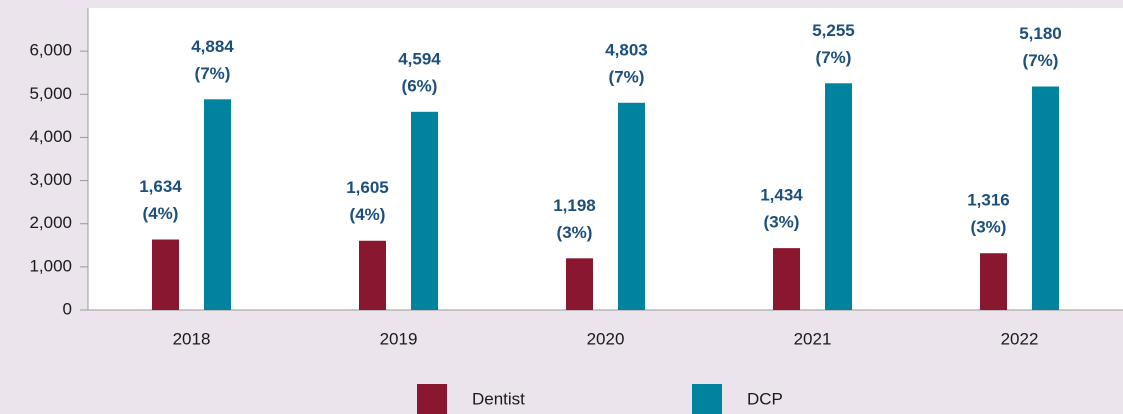  I want to click on value-label: 1,605, so click(367, 187).